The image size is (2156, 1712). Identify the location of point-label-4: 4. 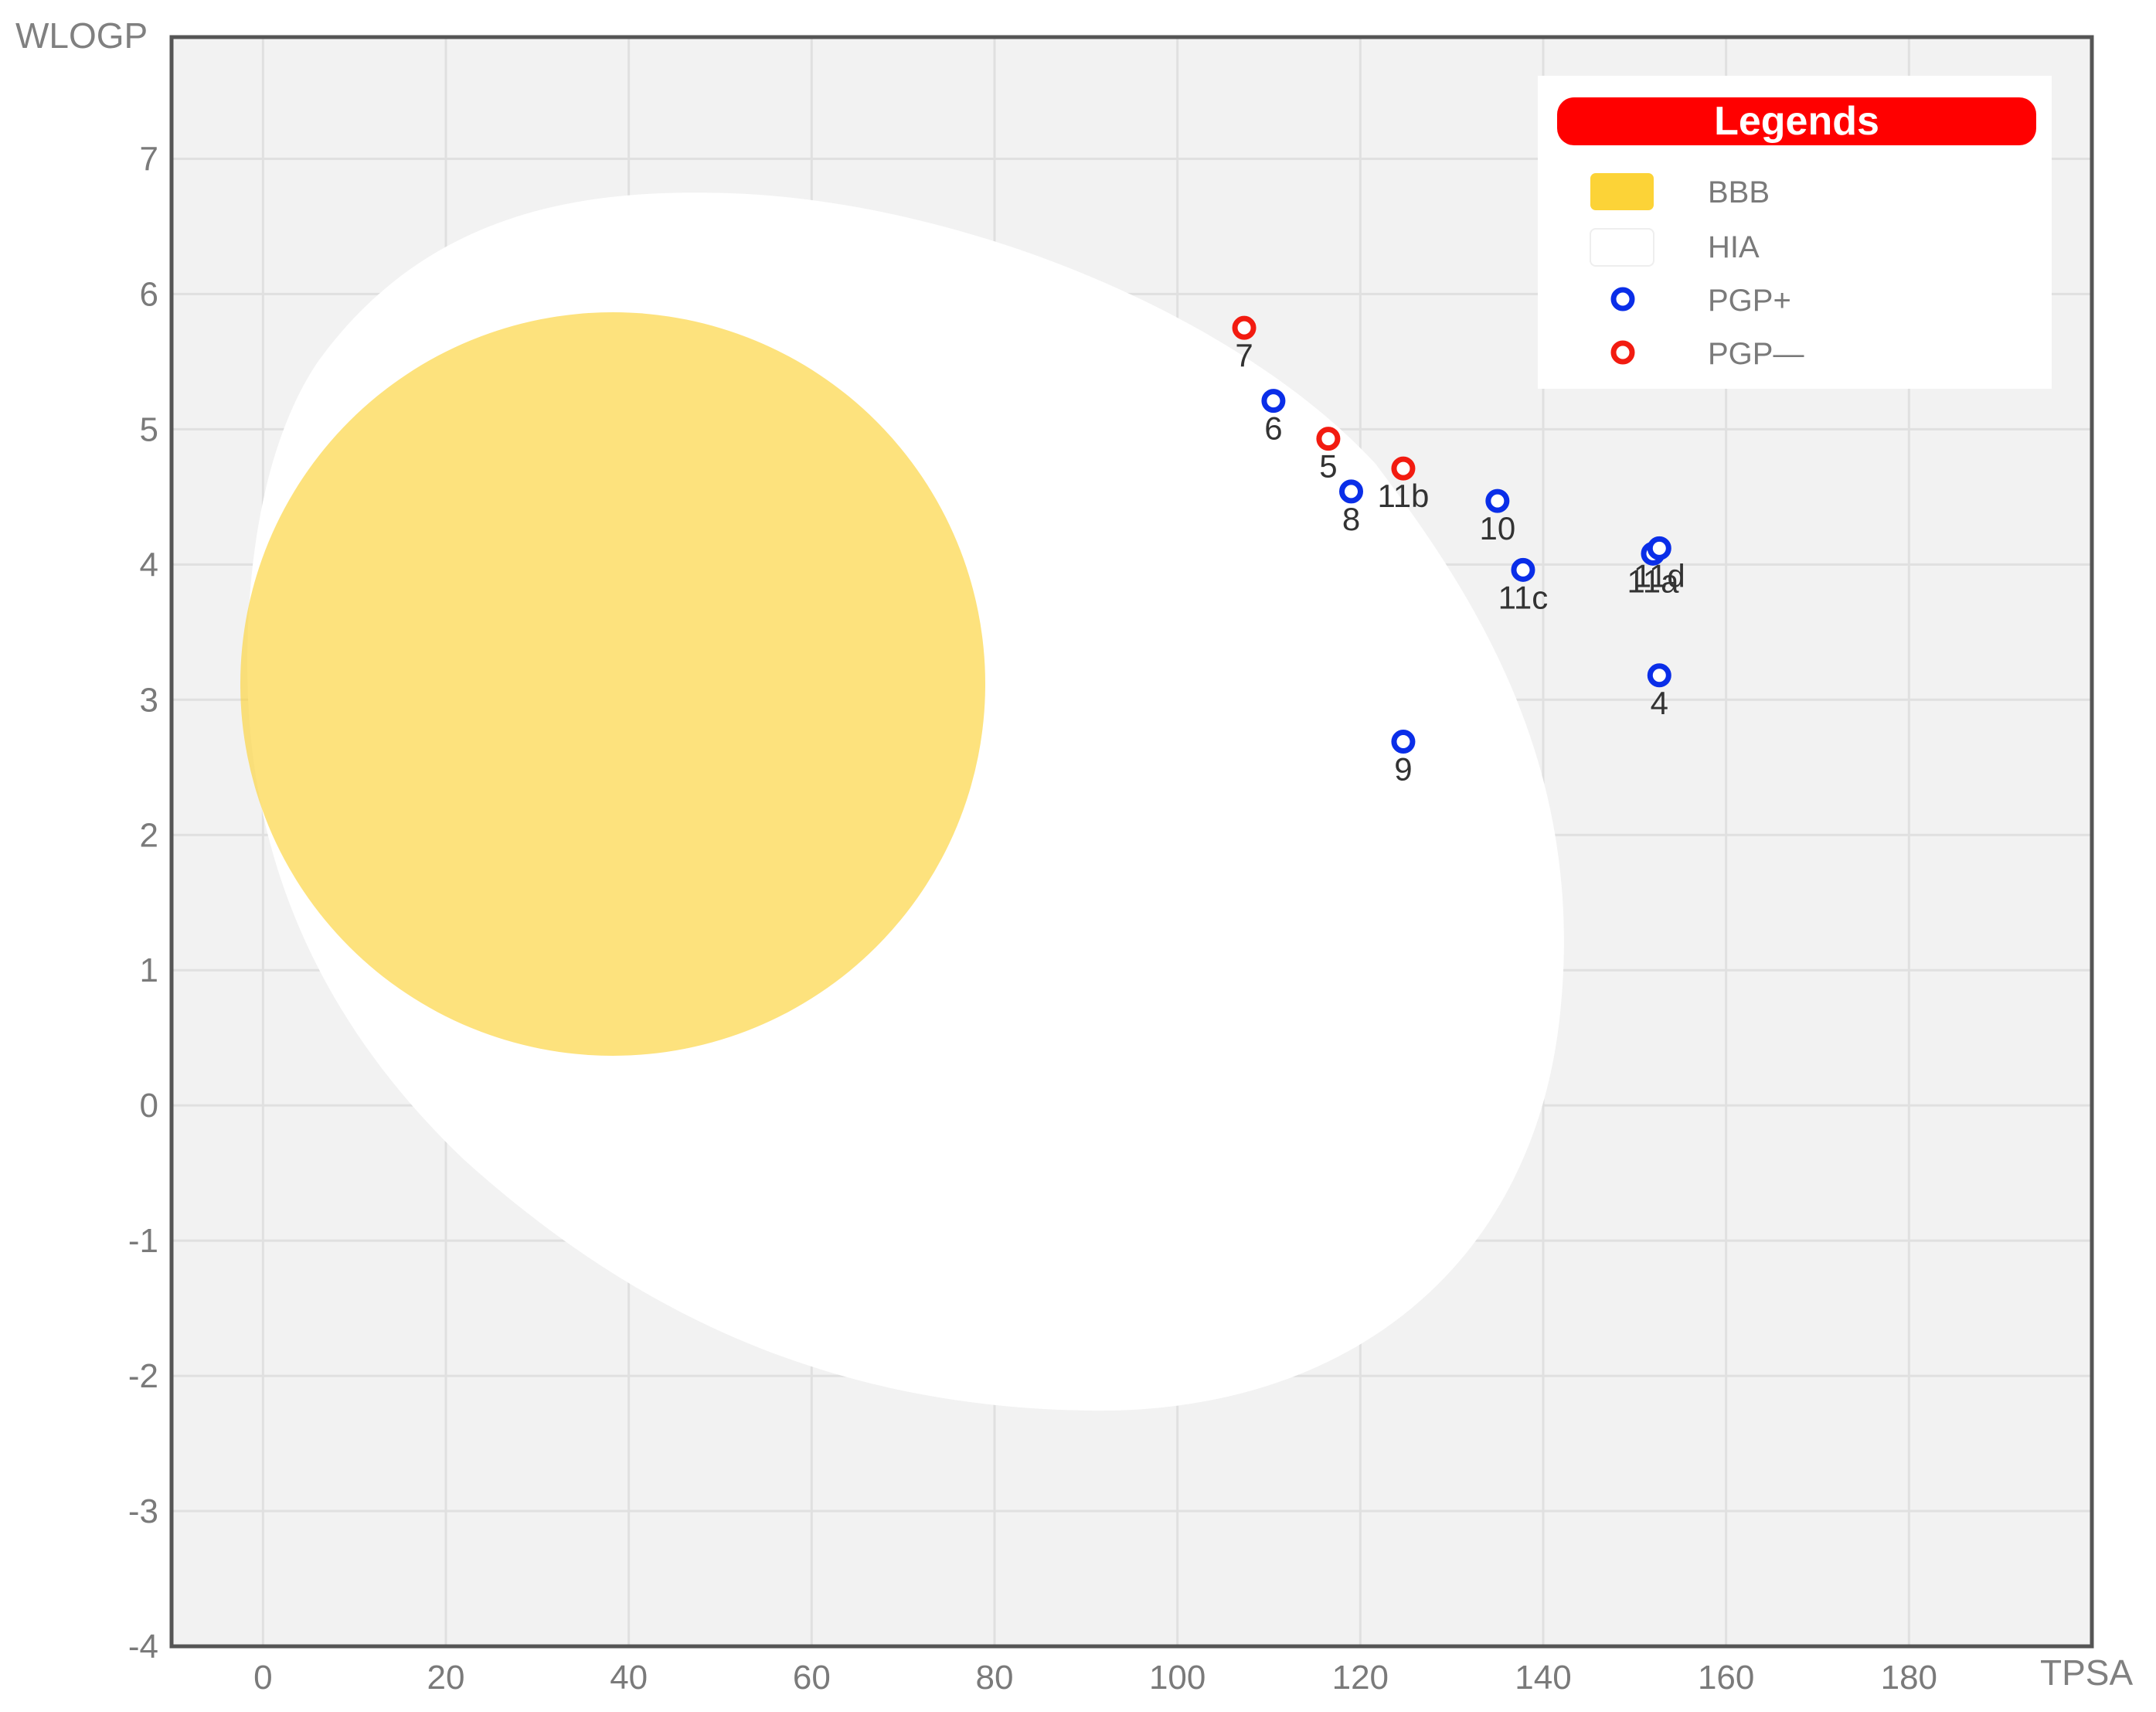
(1659, 703).